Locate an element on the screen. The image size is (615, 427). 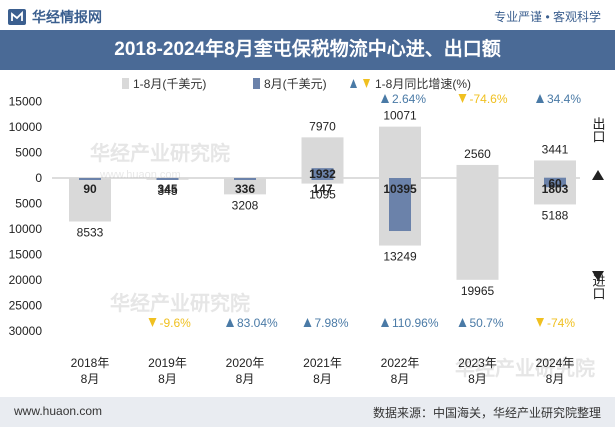
tagline: 专业严谨 • 客观科学 is located at coordinates (547, 17).